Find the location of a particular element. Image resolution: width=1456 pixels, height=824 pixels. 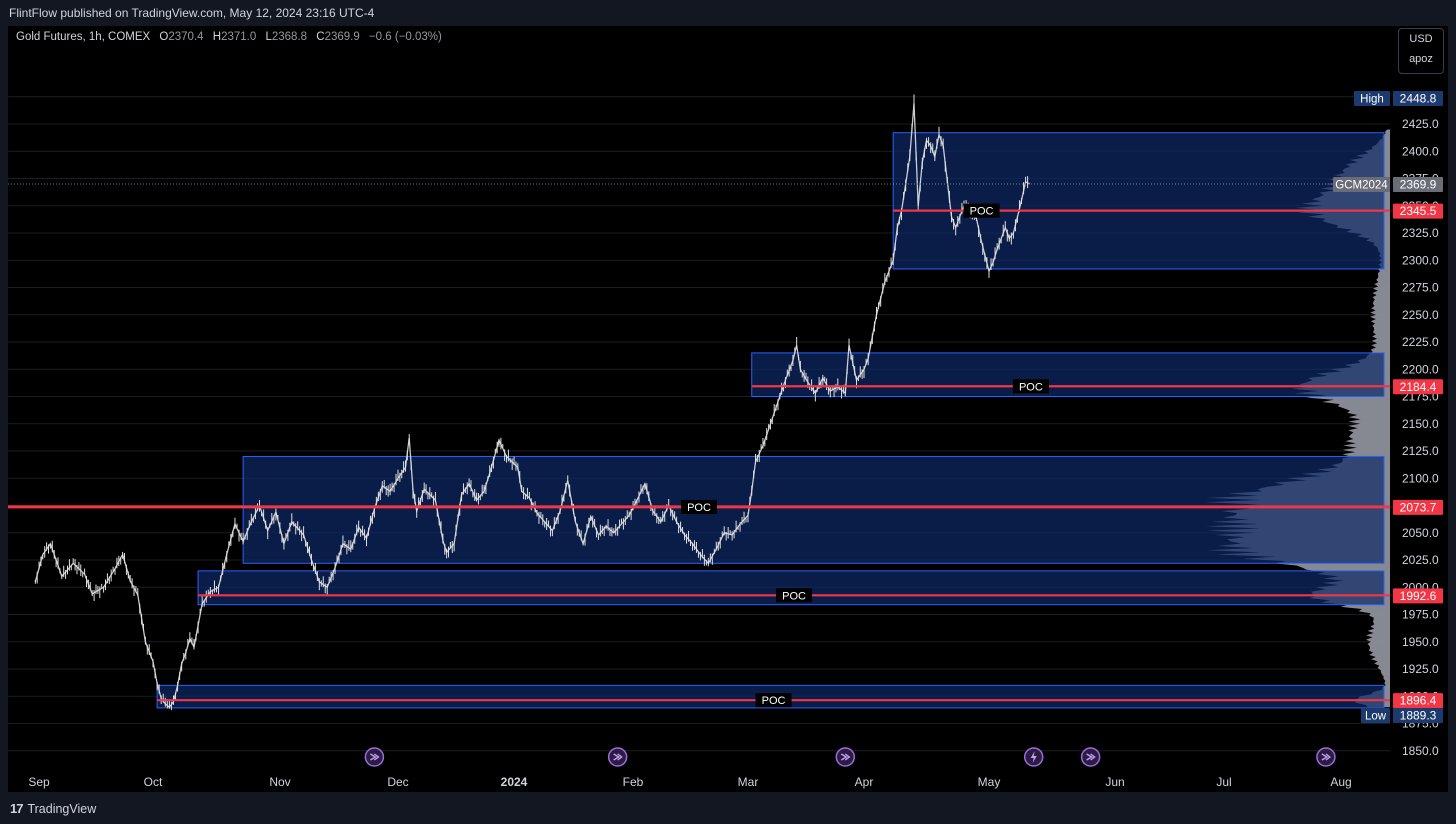

poc-price-tag-text: 2073.7 is located at coordinates (1418, 507).